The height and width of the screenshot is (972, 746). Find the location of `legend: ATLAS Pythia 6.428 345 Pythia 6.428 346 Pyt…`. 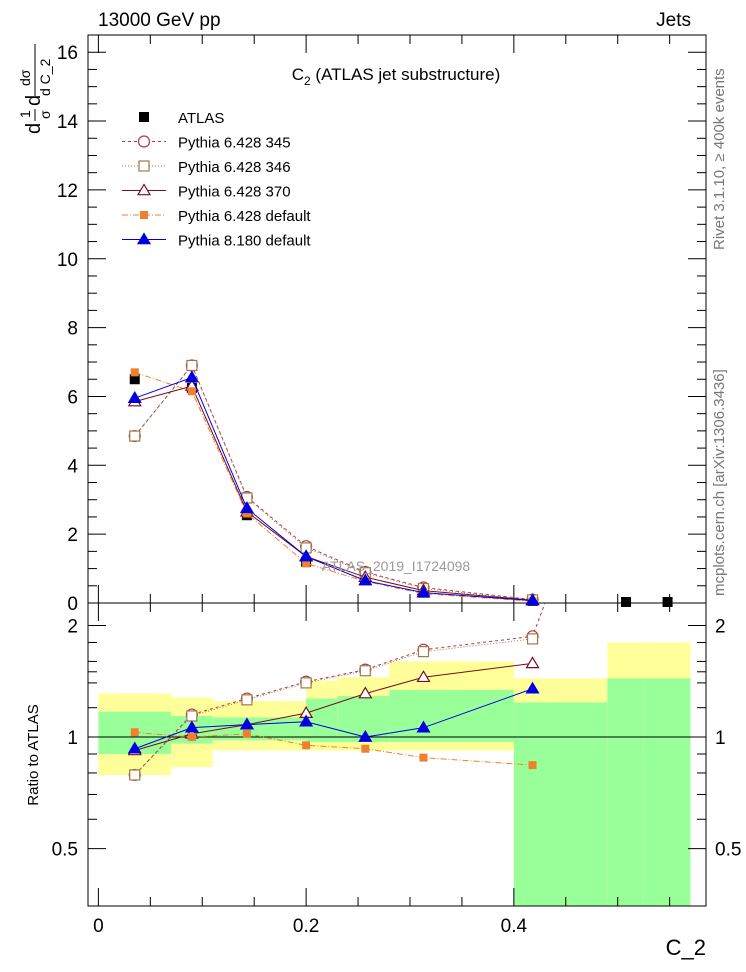

legend: ATLAS Pythia 6.428 345 Pythia 6.428 346 Pyt… is located at coordinates (216, 180).